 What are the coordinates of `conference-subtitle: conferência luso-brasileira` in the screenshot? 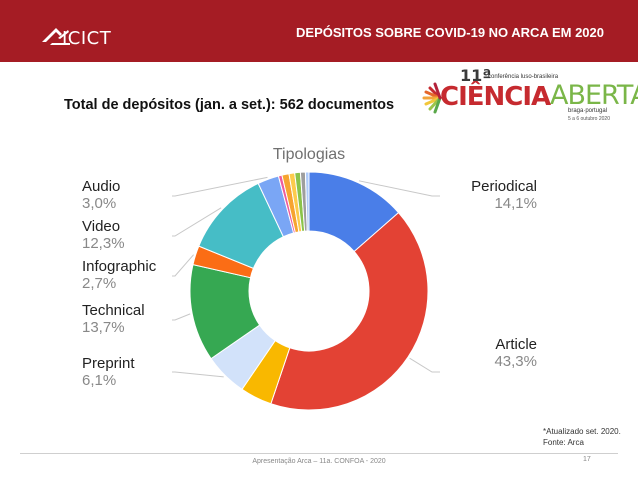 It's located at (523, 77).